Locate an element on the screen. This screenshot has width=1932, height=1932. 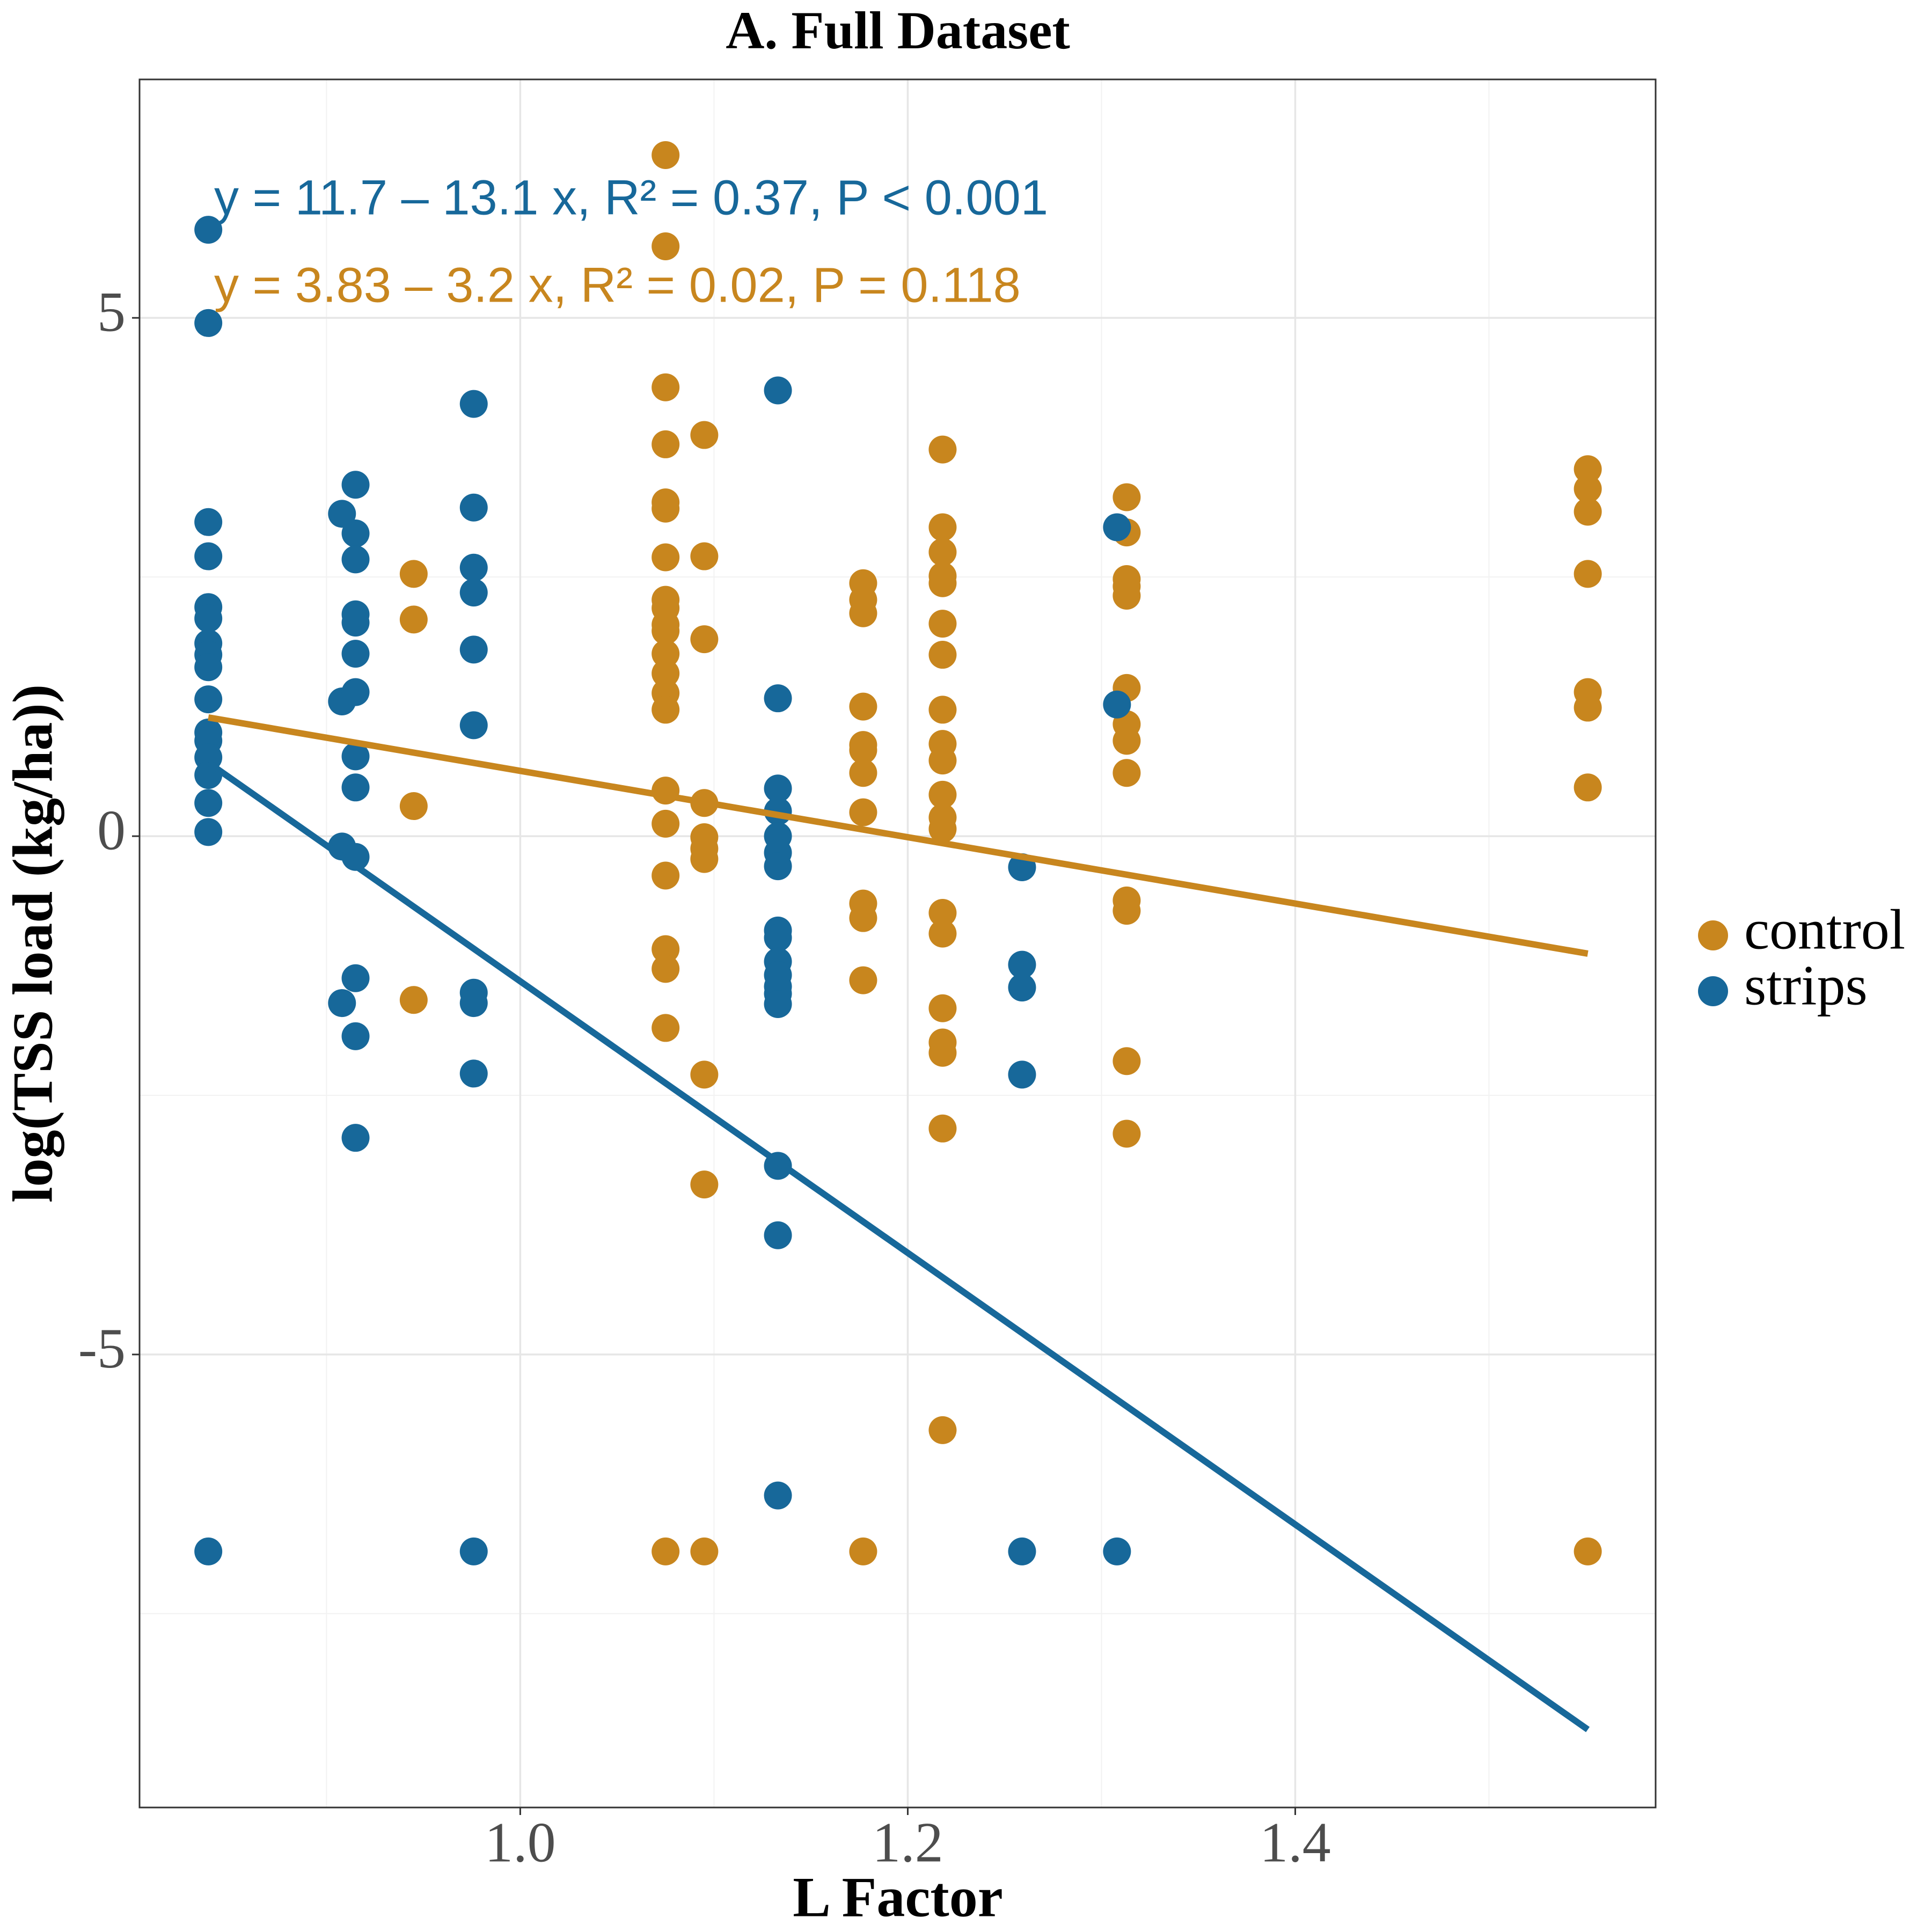
x-tick-label: 1.2 is located at coordinates (907, 1842).